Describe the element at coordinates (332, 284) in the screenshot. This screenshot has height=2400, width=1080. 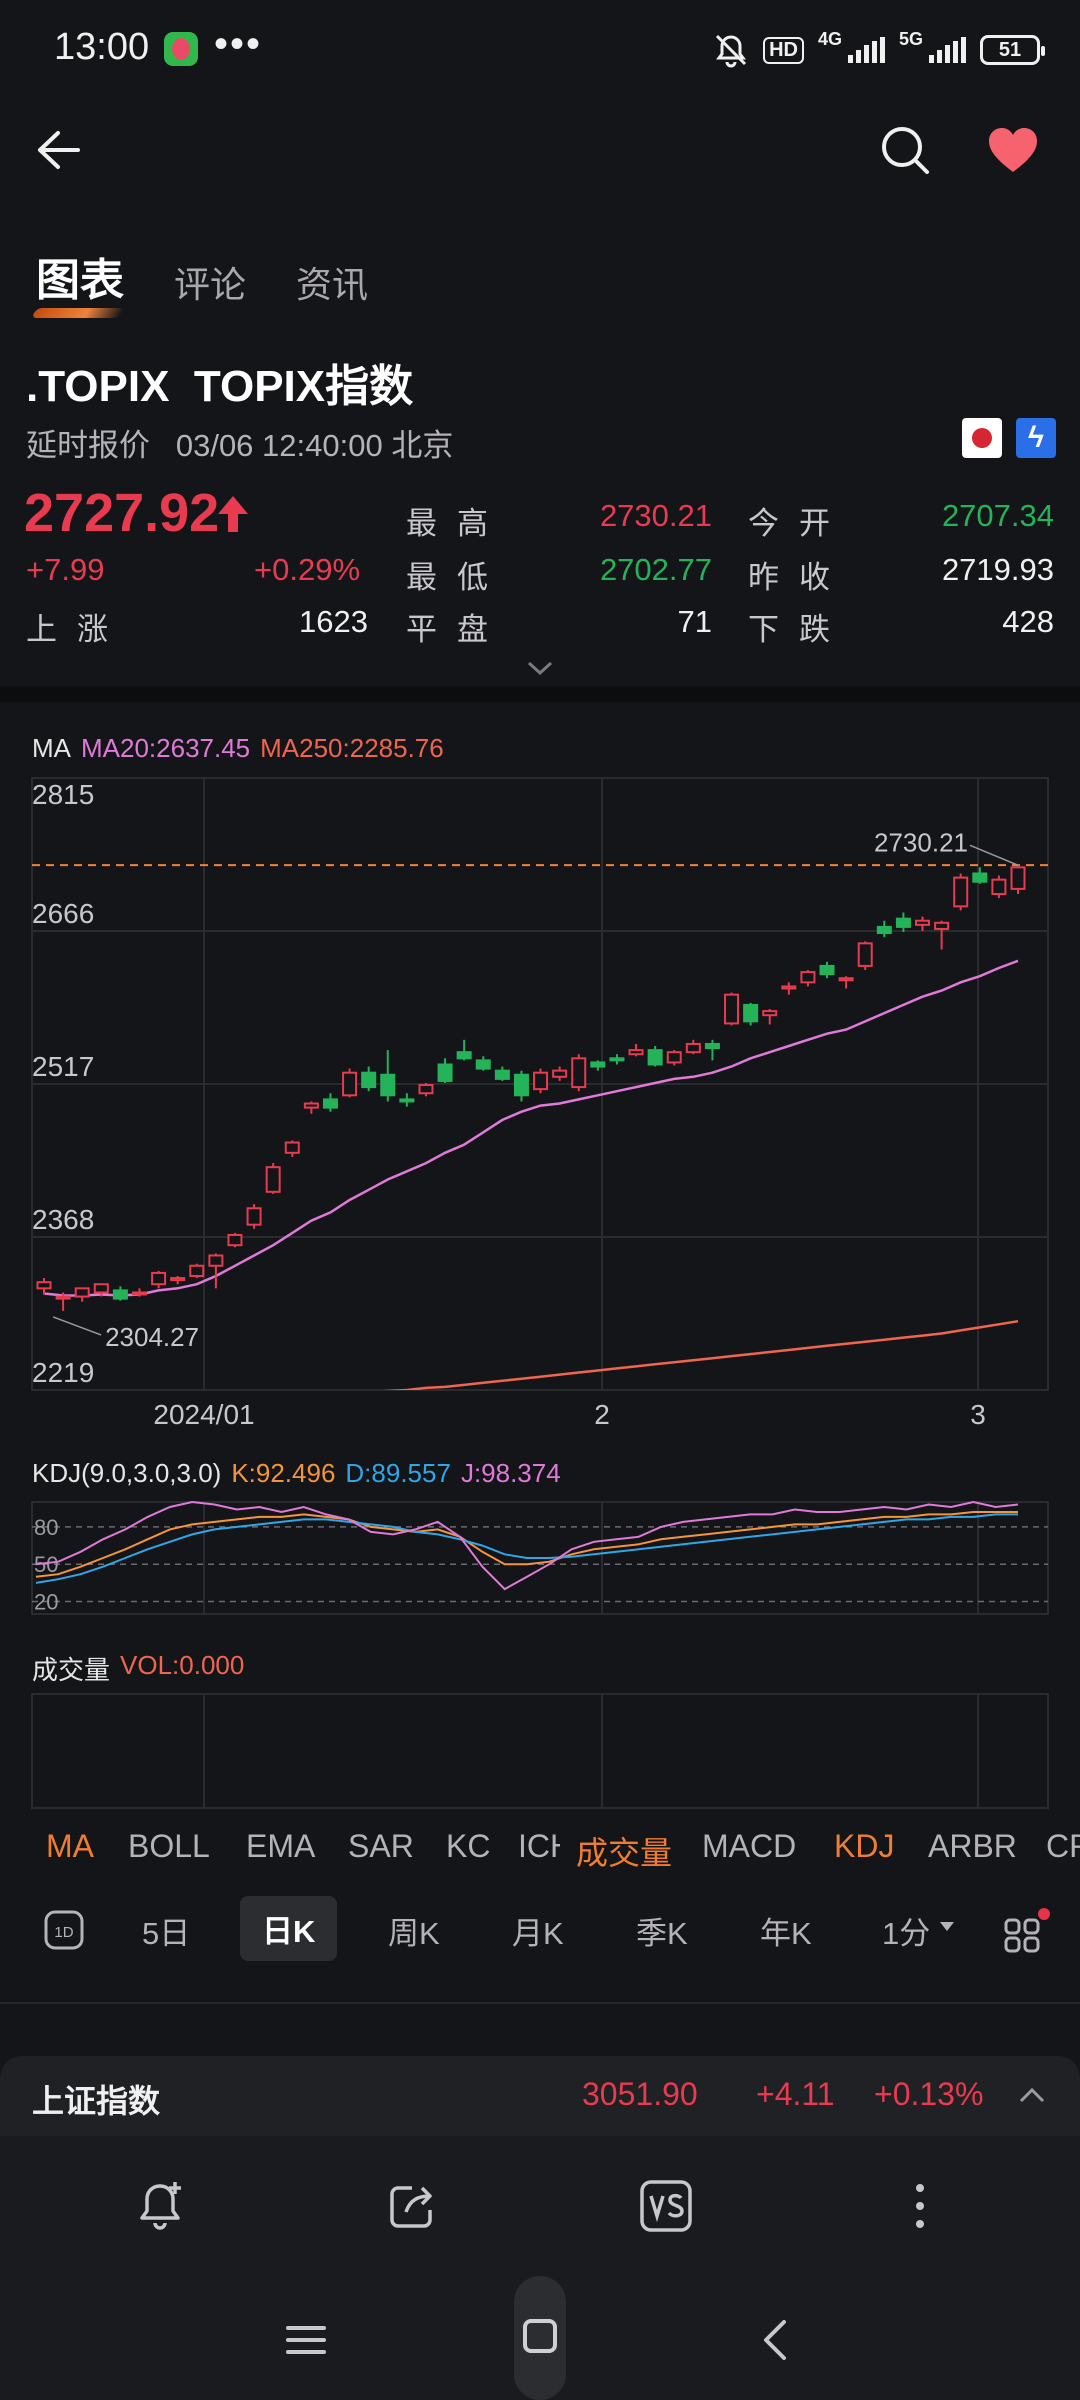
I see `tab-news: 资讯` at that location.